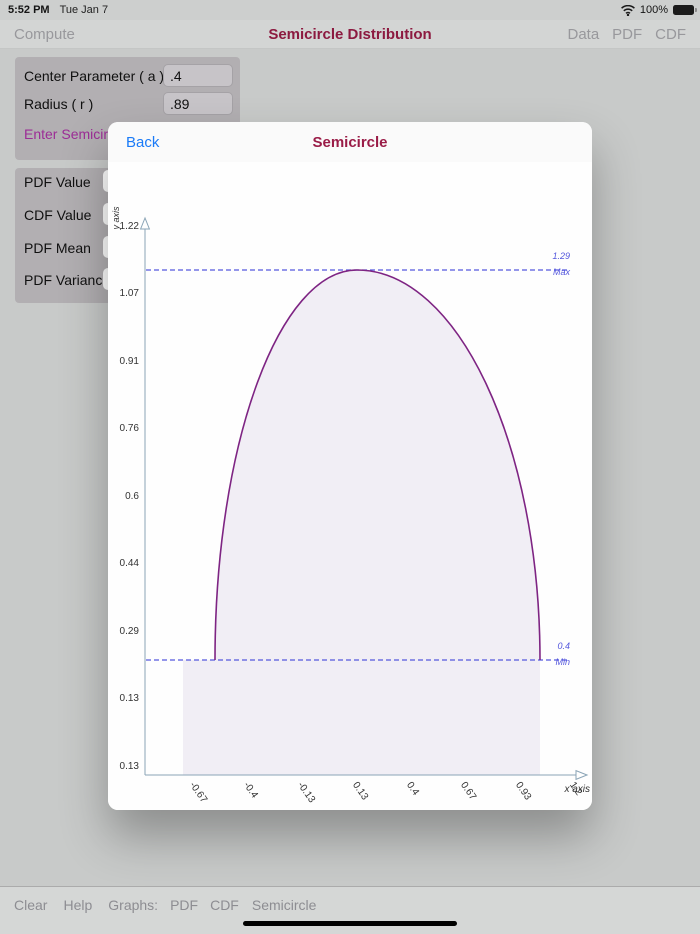  What do you see at coordinates (67, 280) in the screenshot?
I see `pdf-variance-label: PDF Variance` at bounding box center [67, 280].